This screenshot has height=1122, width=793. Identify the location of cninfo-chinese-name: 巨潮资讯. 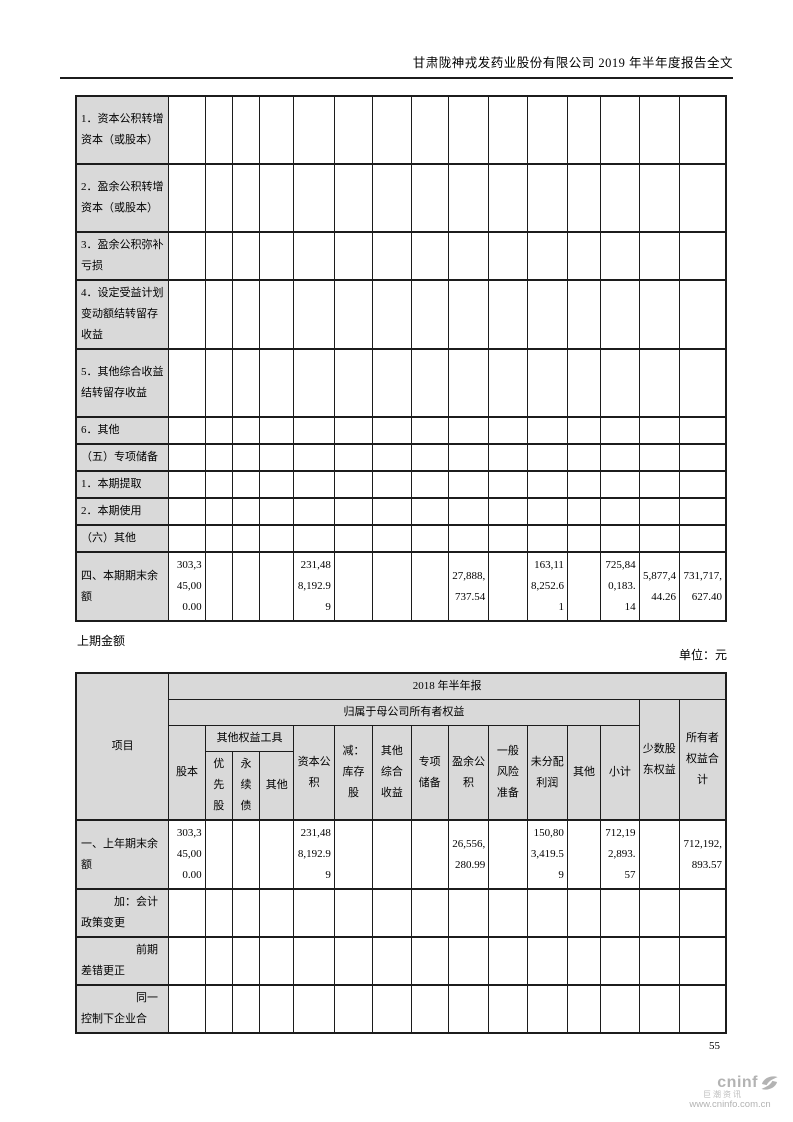
(723, 1094).